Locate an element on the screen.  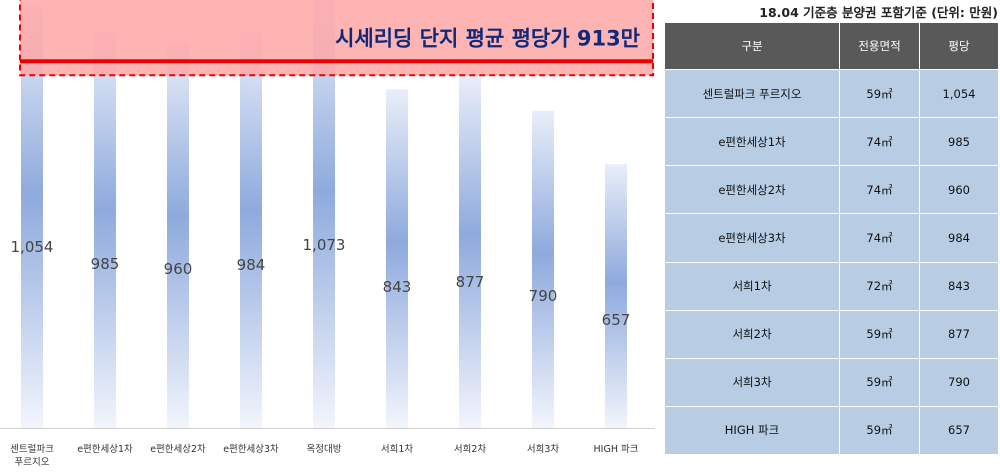
cell-price: 843 is located at coordinates (959, 286).